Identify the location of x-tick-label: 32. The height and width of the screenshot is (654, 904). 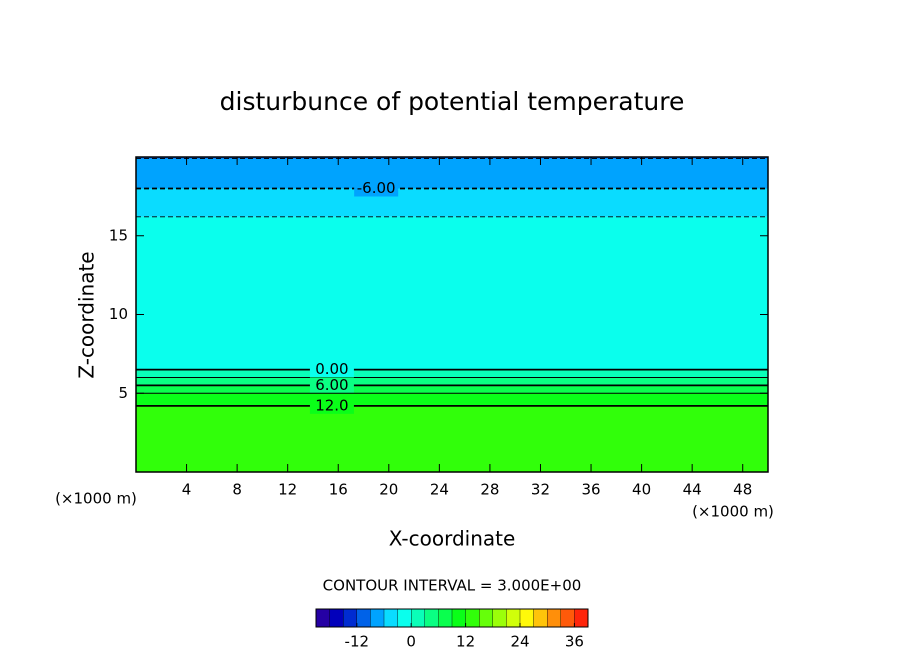
(540, 490).